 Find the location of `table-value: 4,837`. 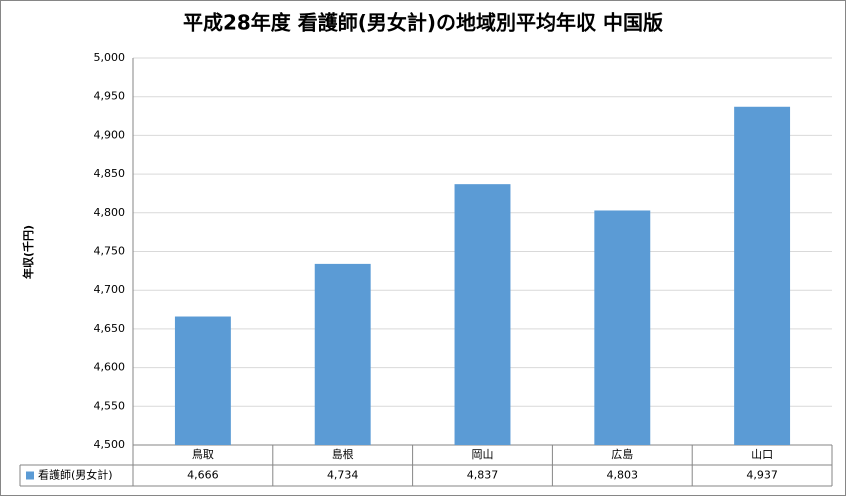

table-value: 4,837 is located at coordinates (483, 475).